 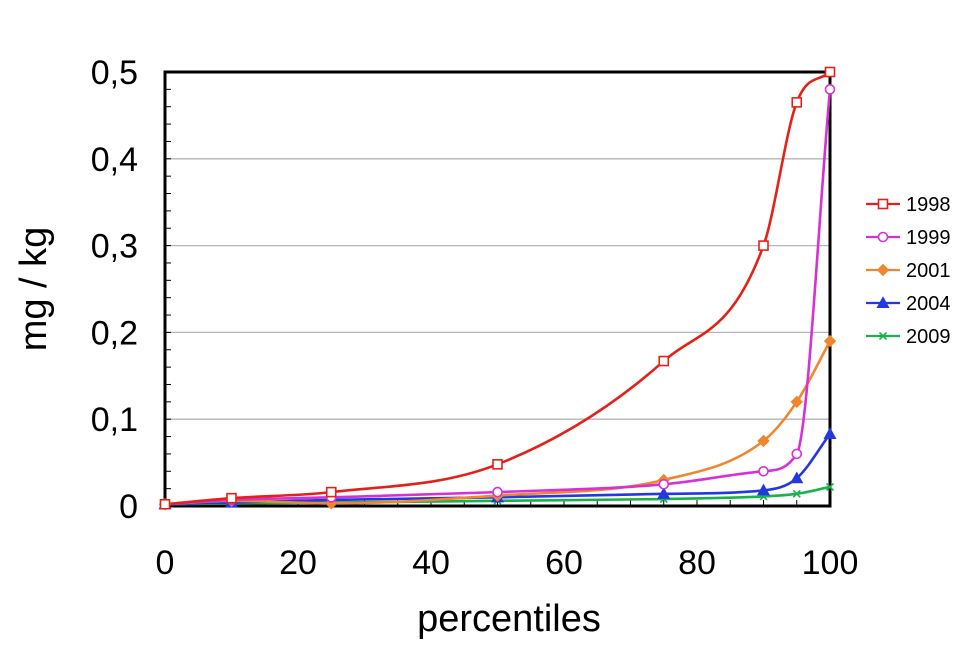 I want to click on legend-item-2001: 2001, so click(x=908, y=271).